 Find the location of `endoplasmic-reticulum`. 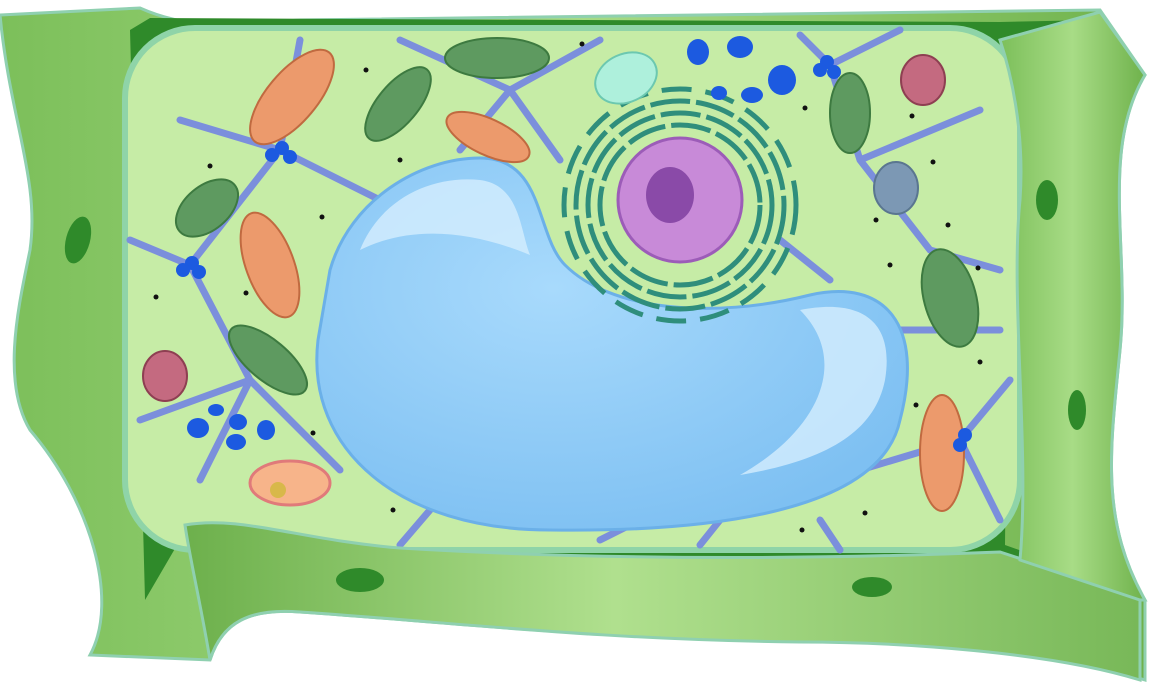

endoplasmic-reticulum is located at coordinates (680, 205).